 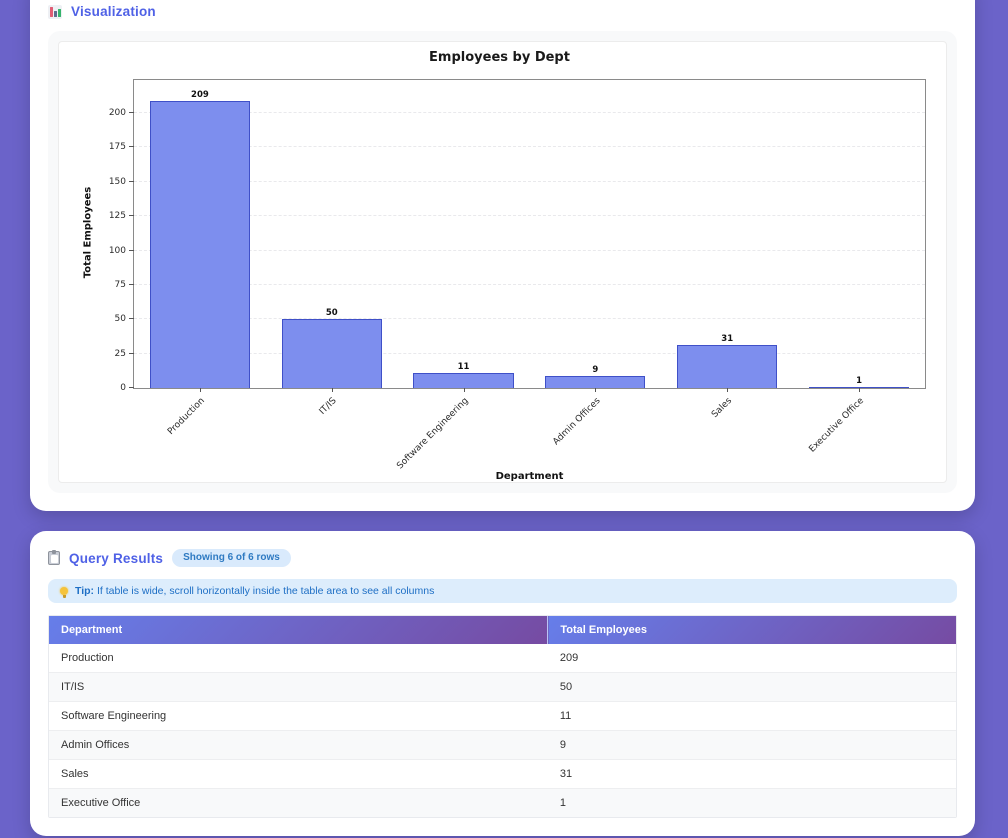 What do you see at coordinates (231, 558) in the screenshot?
I see `row-count-badge: Showing 6 of 6 rows` at bounding box center [231, 558].